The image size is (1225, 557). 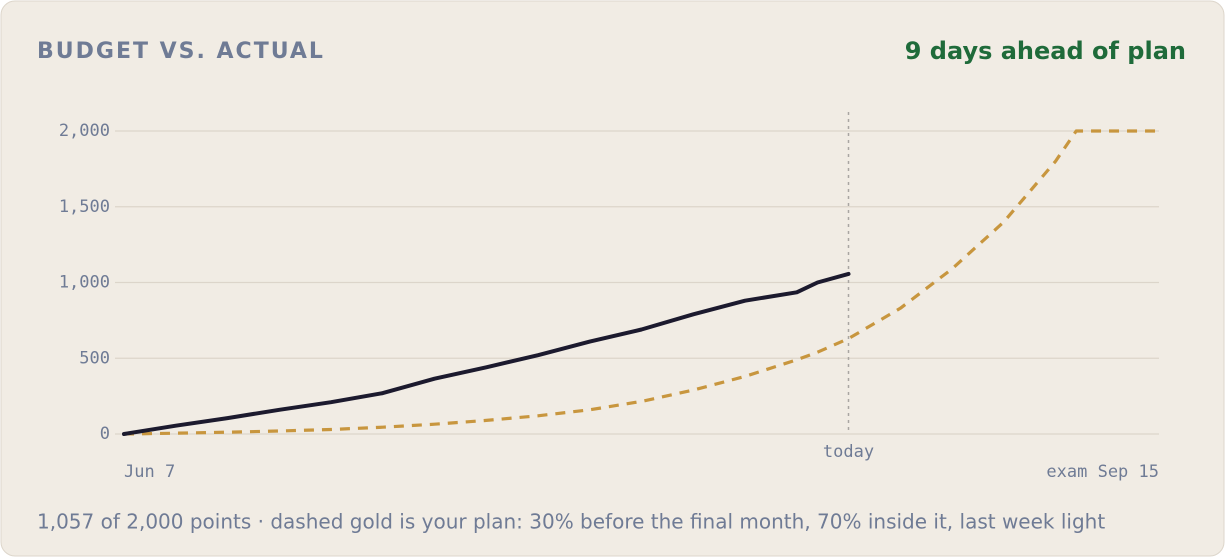 What do you see at coordinates (1045, 51) in the screenshot?
I see `status-annotation: 9 days ahead of plan` at bounding box center [1045, 51].